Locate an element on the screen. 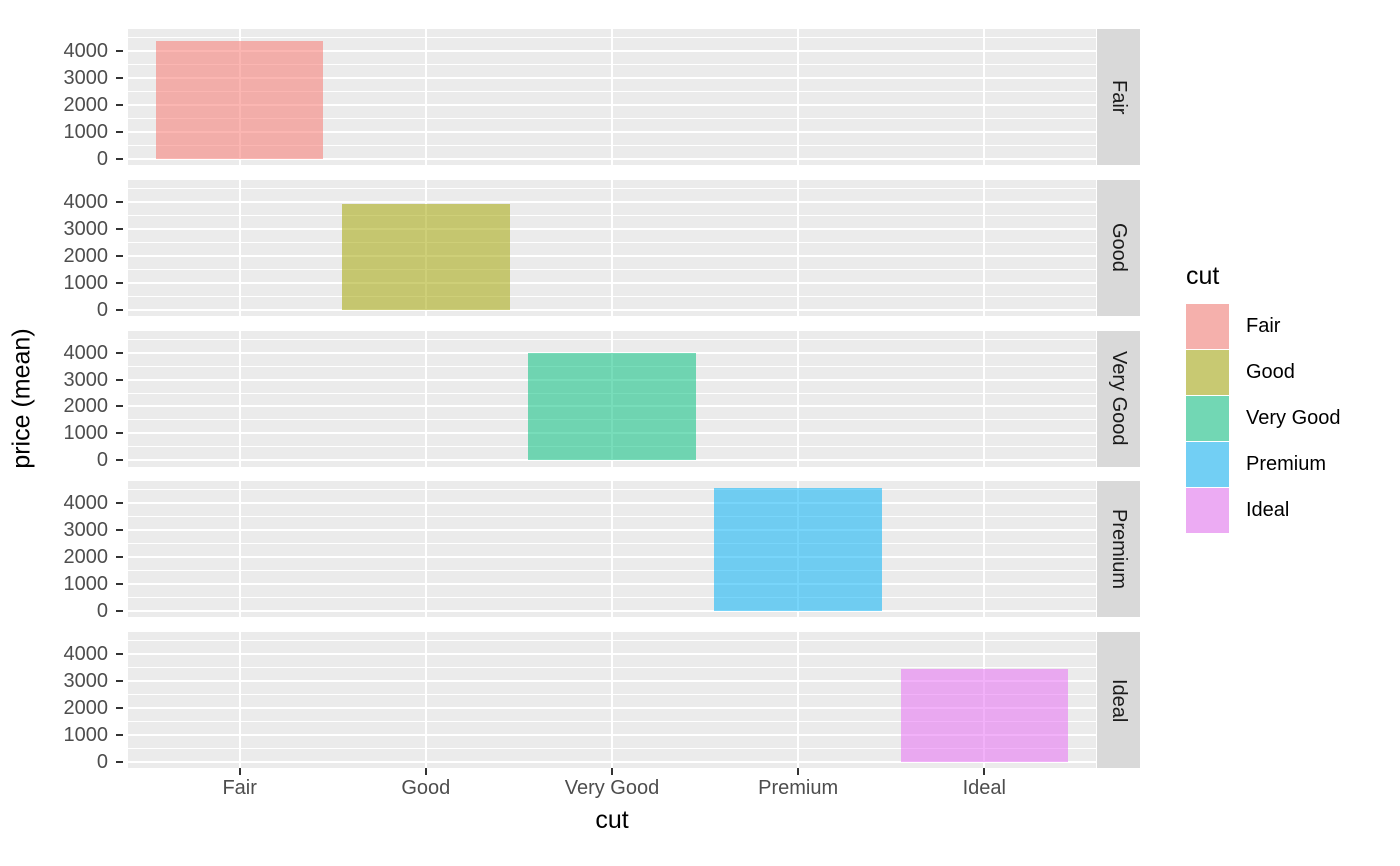  legend-swatch-ideal is located at coordinates (1207, 510).